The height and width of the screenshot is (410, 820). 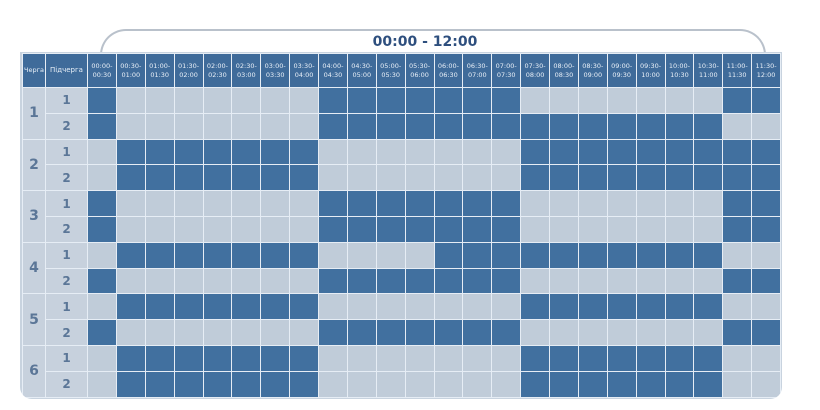 I want to click on subqueue-label: 2, so click(x=66, y=178).